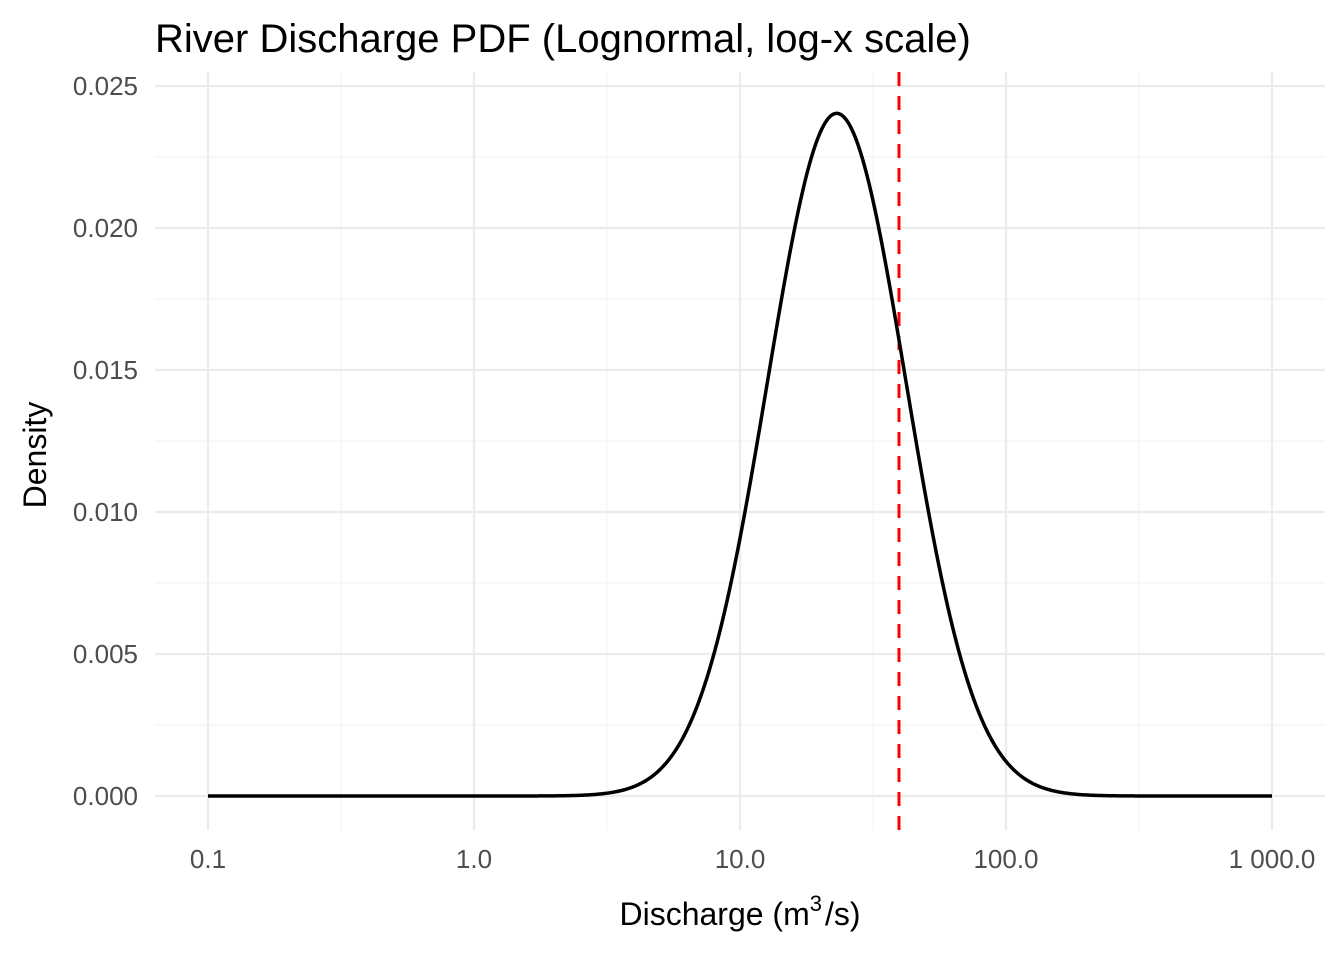  What do you see at coordinates (474, 859) in the screenshot?
I see `x-tick-label: 1.0` at bounding box center [474, 859].